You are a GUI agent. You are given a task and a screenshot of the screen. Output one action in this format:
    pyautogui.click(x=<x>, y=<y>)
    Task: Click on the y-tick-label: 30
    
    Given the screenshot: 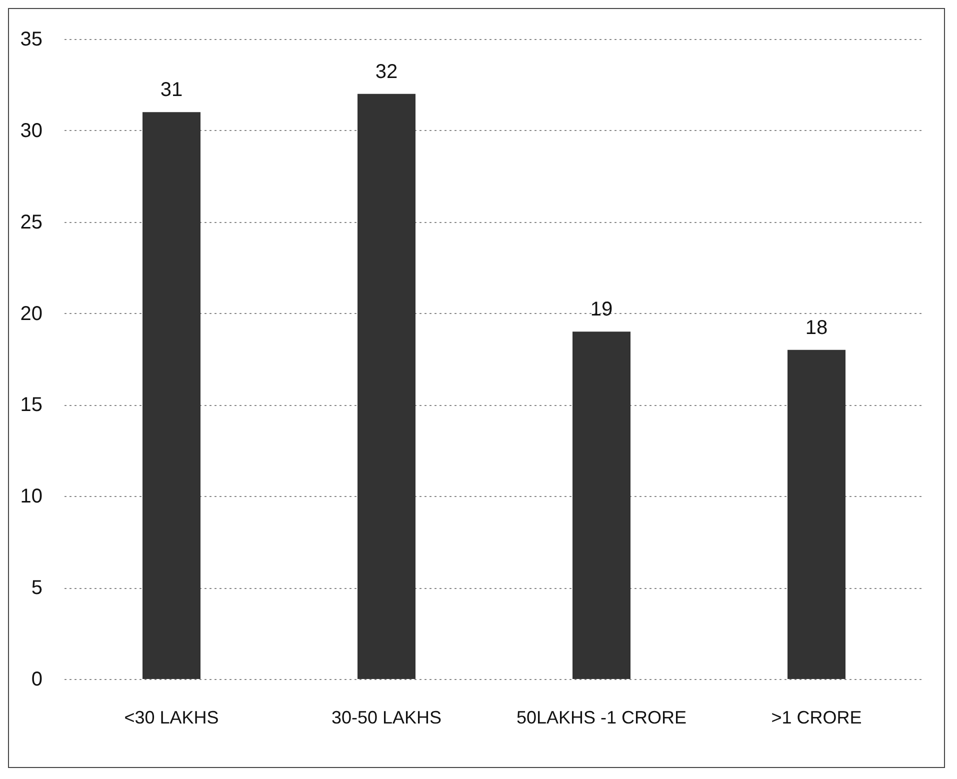 What is the action you would take?
    pyautogui.click(x=31, y=131)
    